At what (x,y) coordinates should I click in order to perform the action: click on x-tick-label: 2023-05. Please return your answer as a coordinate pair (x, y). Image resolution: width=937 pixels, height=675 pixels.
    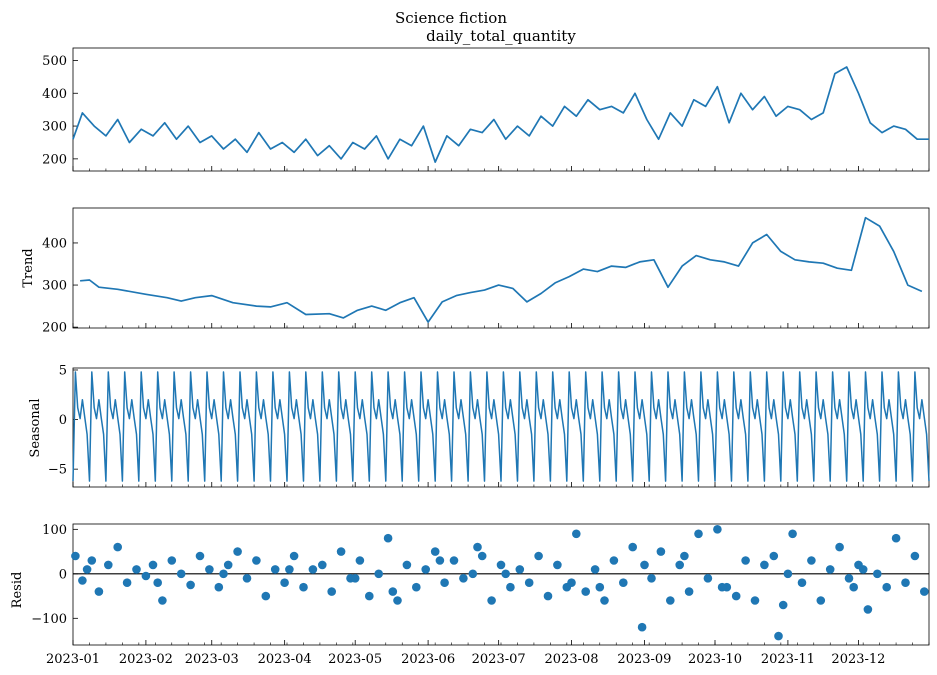
    Looking at the image, I should click on (355, 659).